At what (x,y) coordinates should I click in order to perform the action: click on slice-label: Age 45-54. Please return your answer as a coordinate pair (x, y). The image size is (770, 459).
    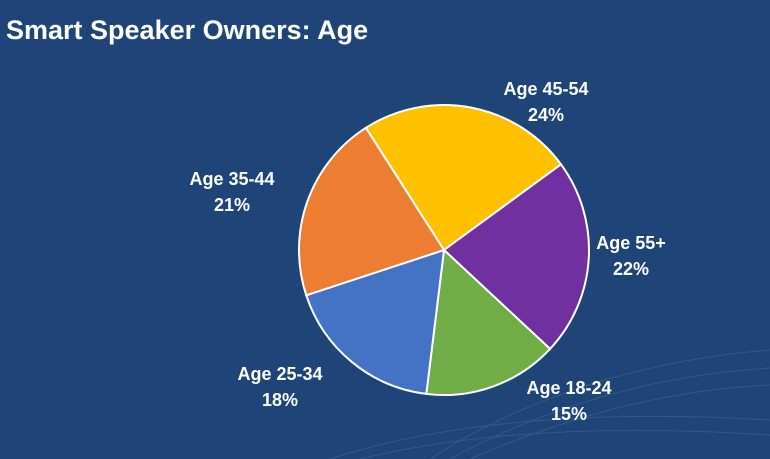
    Looking at the image, I should click on (545, 89).